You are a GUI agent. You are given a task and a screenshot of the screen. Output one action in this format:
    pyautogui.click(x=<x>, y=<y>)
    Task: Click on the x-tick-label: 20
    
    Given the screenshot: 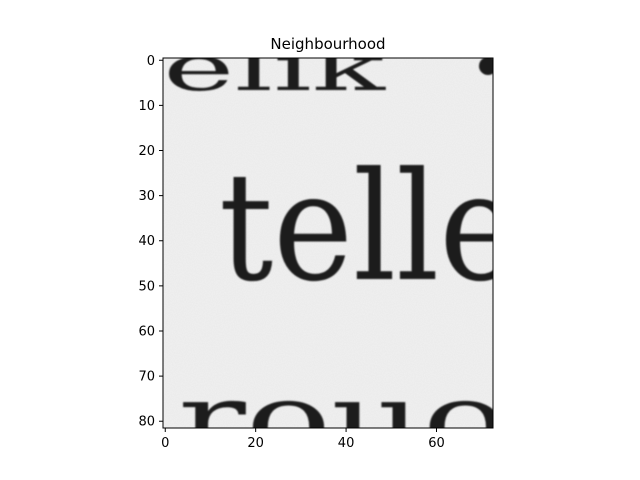 What is the action you would take?
    pyautogui.click(x=255, y=443)
    